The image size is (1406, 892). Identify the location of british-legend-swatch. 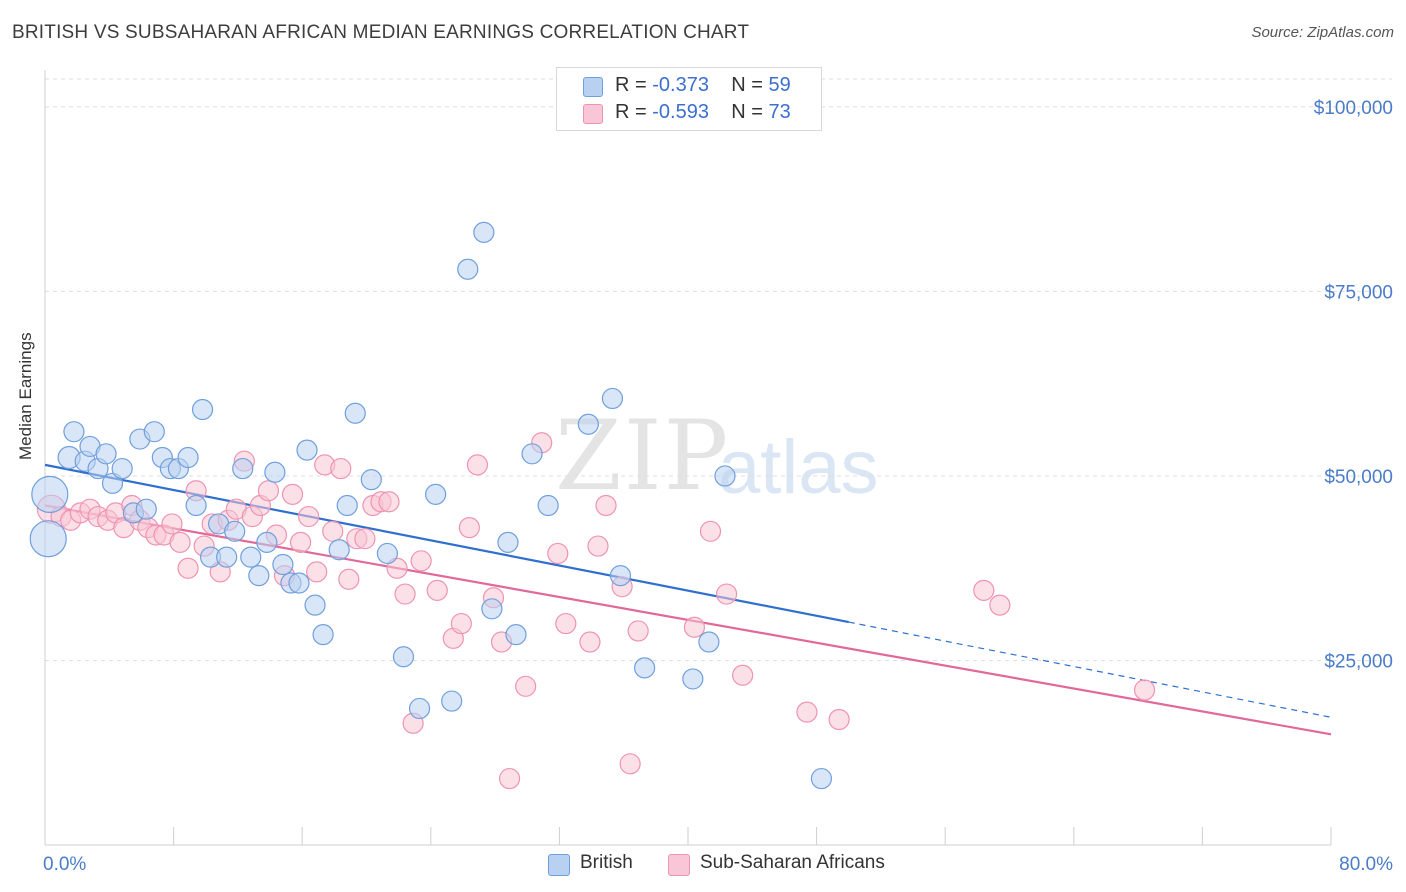
(559, 865).